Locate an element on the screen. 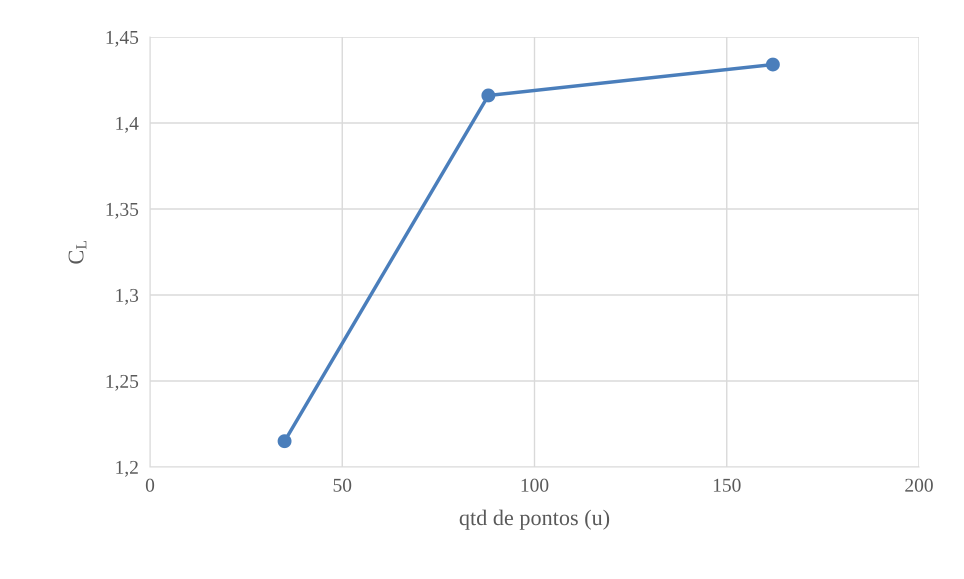 The height and width of the screenshot is (579, 964). x-tick-label: 150 is located at coordinates (727, 485).